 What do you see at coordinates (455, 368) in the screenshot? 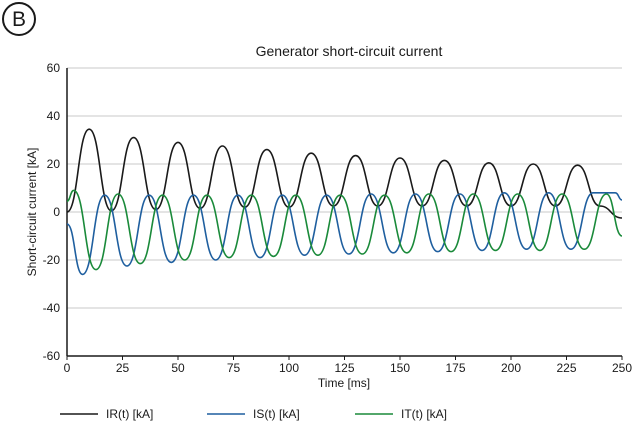
I see `x-tick-label: 175` at bounding box center [455, 368].